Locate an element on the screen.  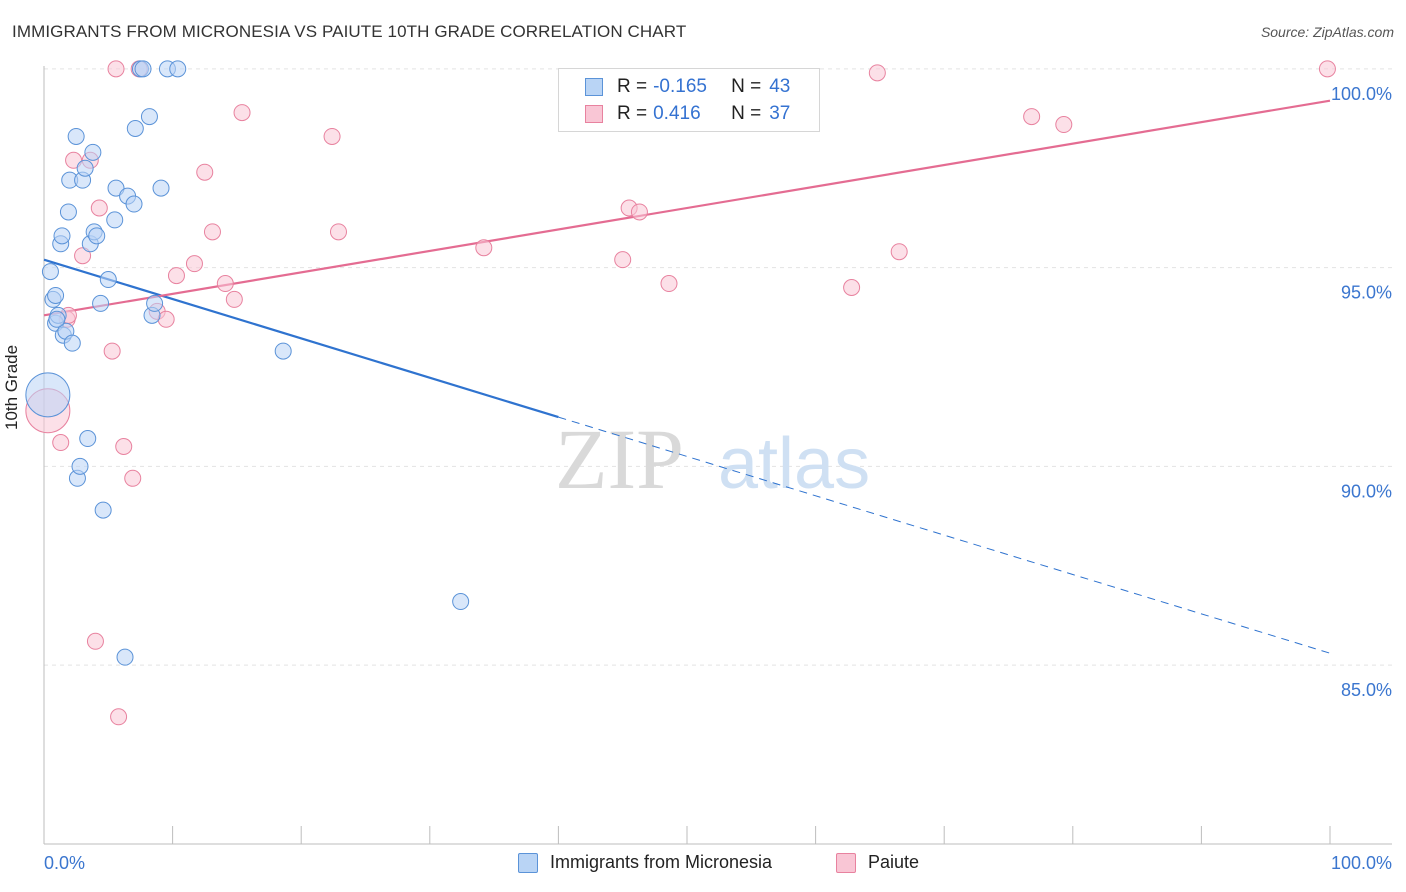
trend-line is located at coordinates (301, 338).